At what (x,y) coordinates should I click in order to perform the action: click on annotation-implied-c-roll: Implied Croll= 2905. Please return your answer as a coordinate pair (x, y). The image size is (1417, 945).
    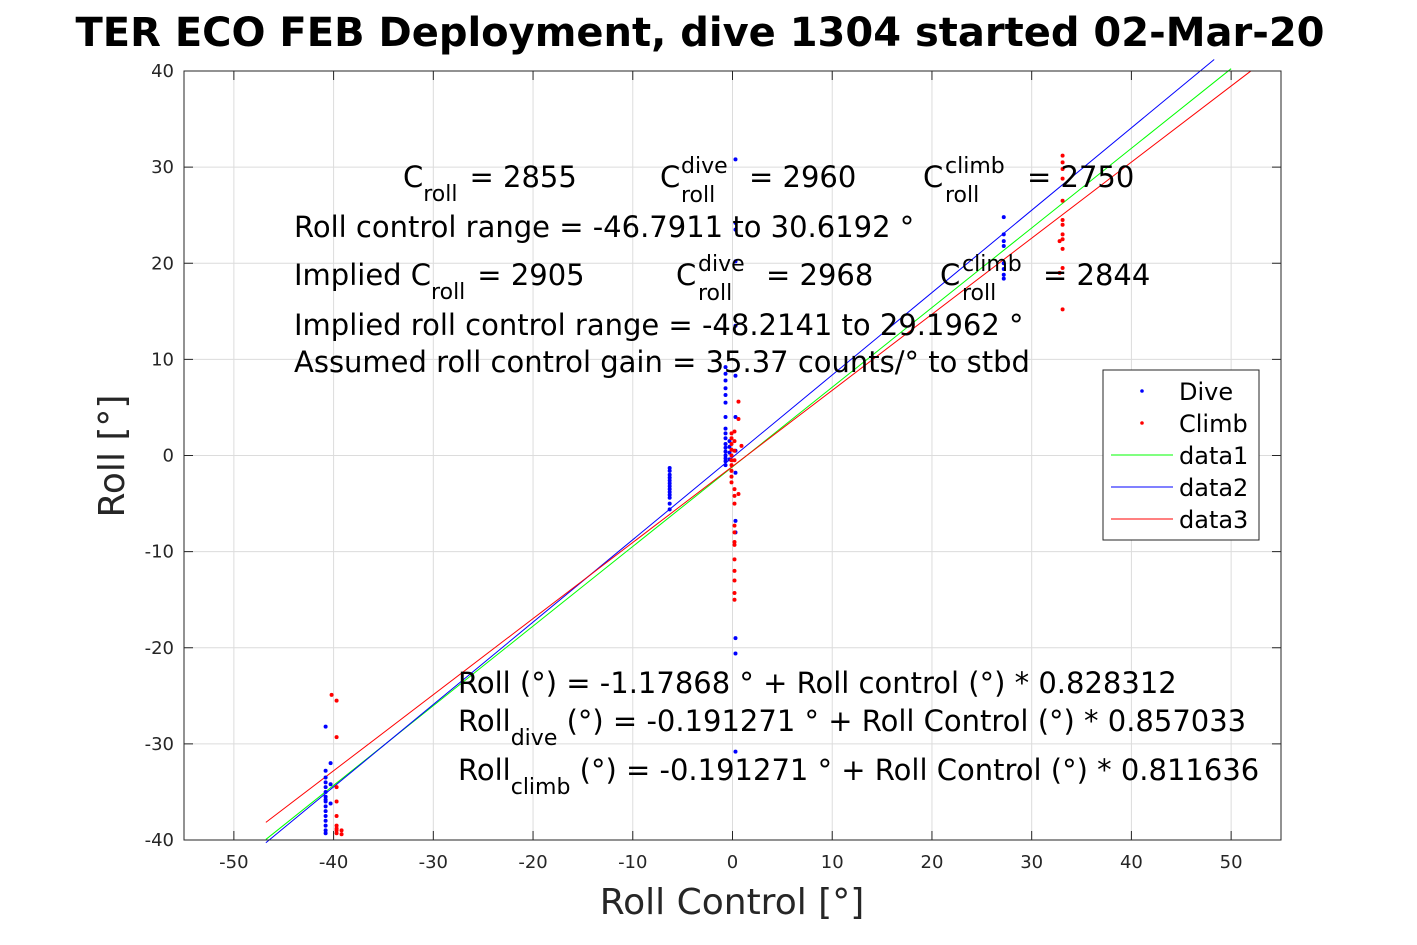
    Looking at the image, I should click on (439, 281).